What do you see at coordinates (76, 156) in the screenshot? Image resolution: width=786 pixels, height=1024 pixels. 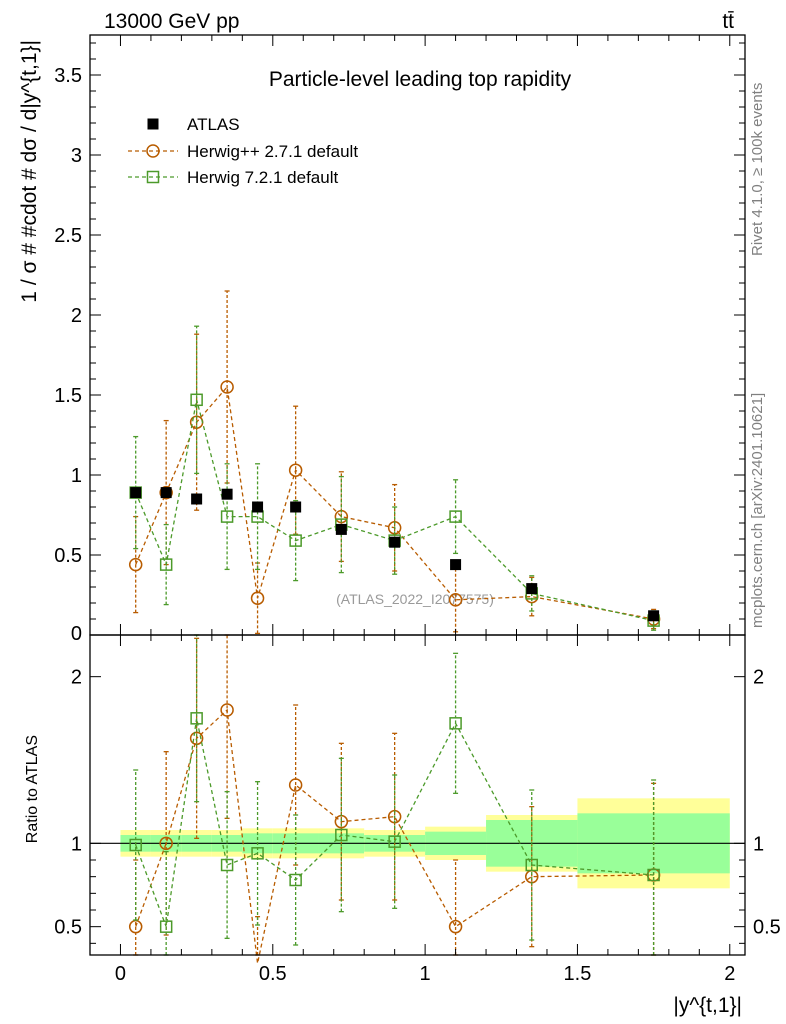 I see `y-tick-label: 3` at bounding box center [76, 156].